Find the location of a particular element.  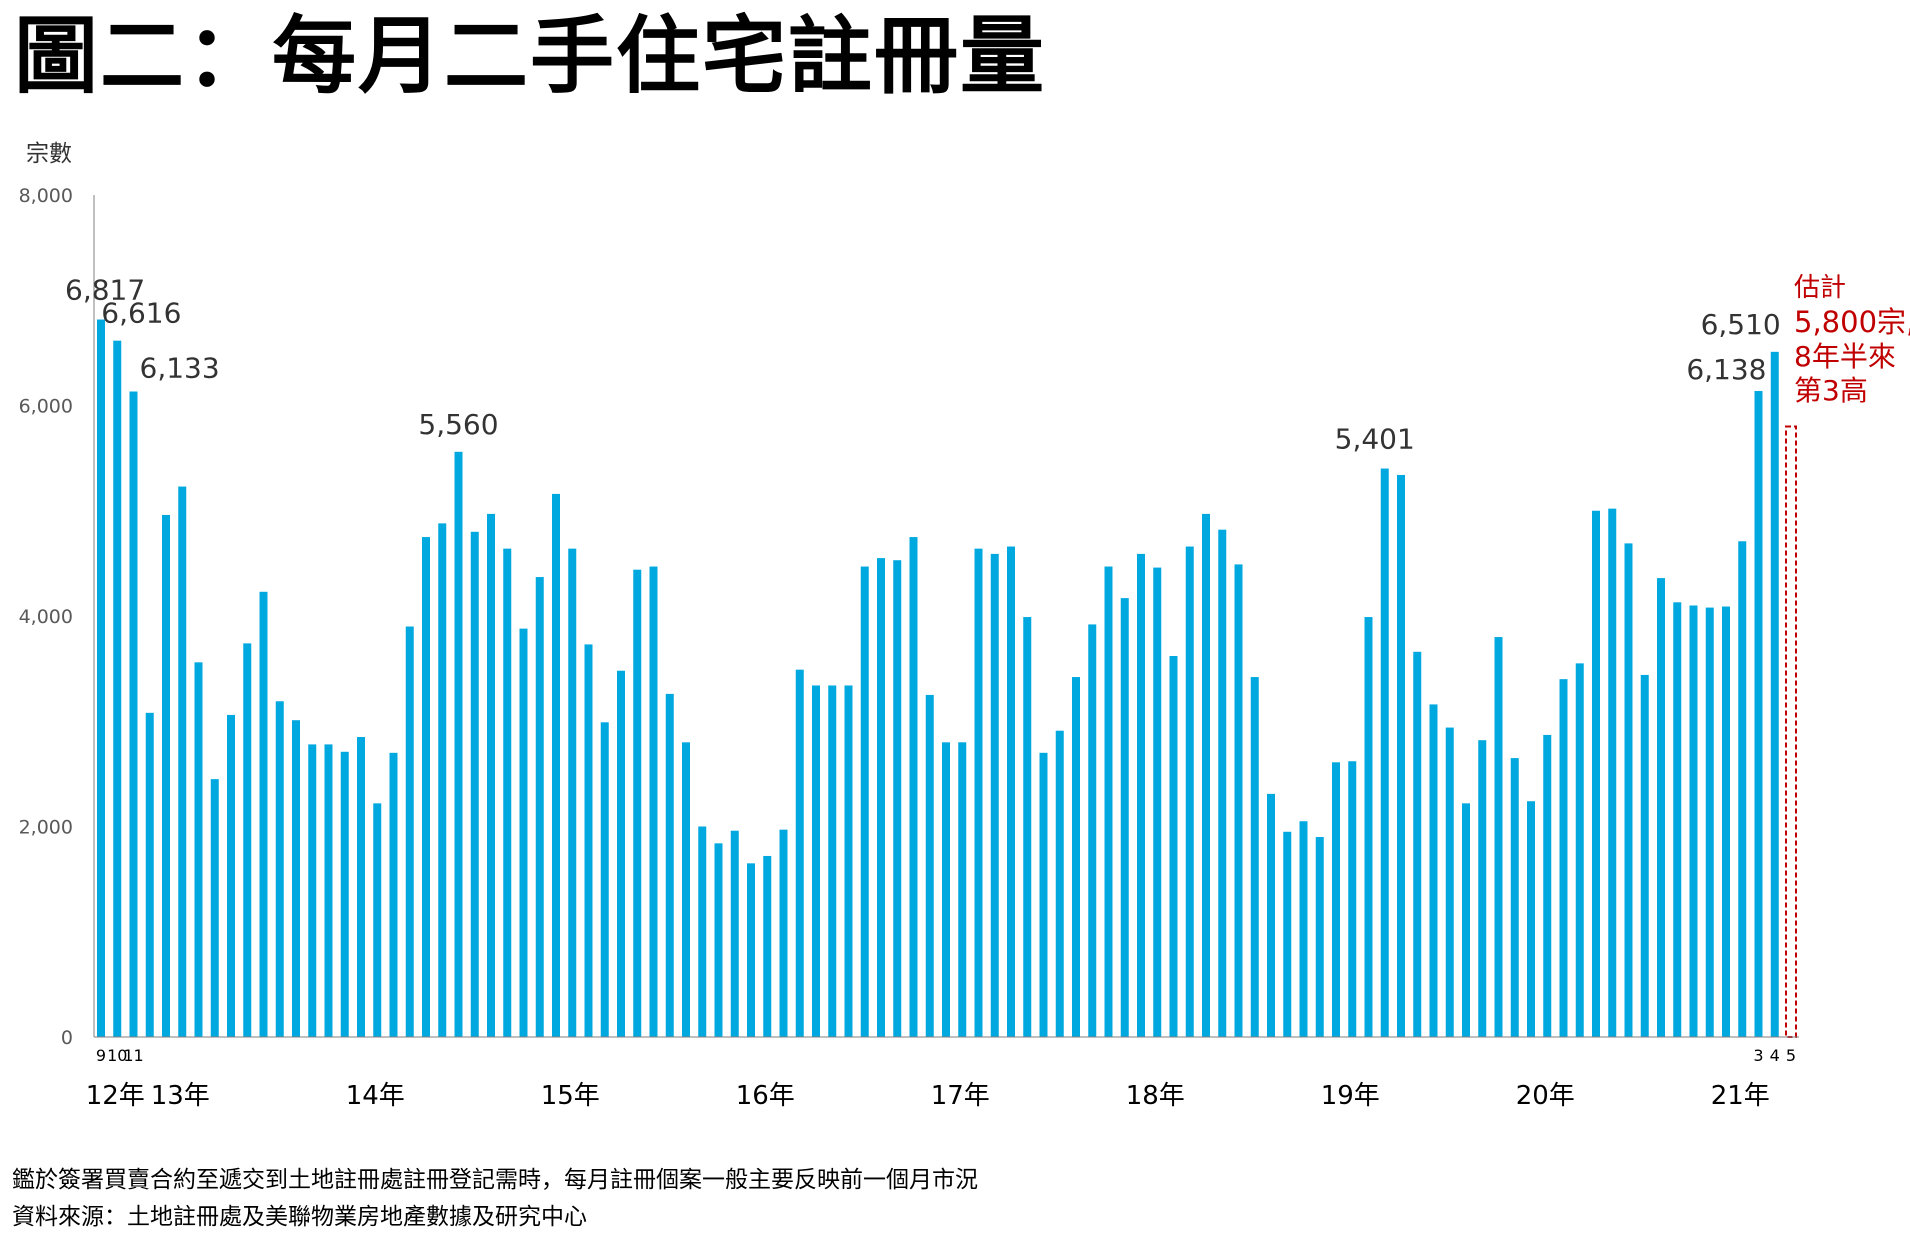

month-label: 5 is located at coordinates (1791, 1055).